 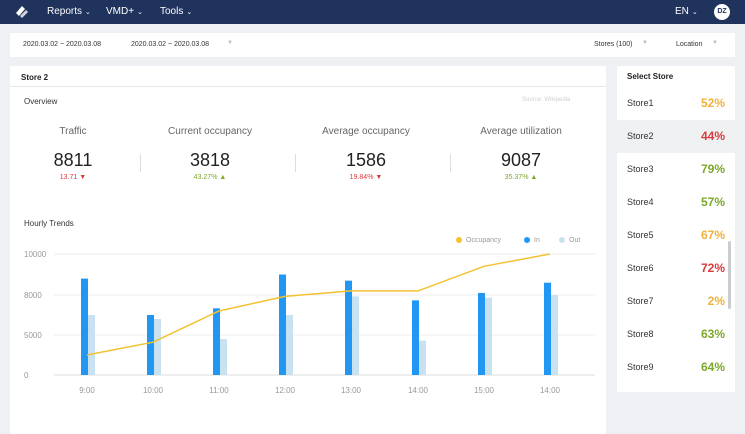 What do you see at coordinates (613, 44) in the screenshot?
I see `stores-dropdown: Stores (100)` at bounding box center [613, 44].